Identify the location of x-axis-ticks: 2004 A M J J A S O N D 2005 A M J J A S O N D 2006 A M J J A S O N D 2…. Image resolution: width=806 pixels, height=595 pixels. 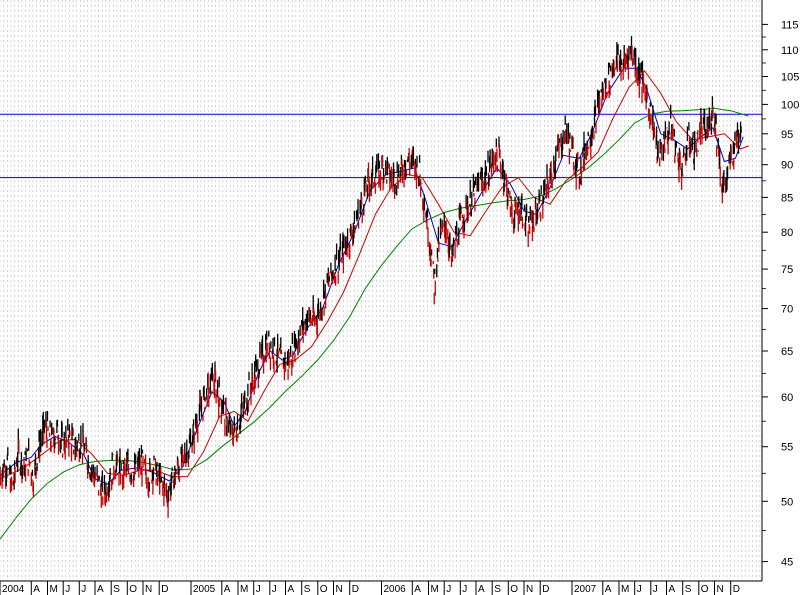
(370, 588).